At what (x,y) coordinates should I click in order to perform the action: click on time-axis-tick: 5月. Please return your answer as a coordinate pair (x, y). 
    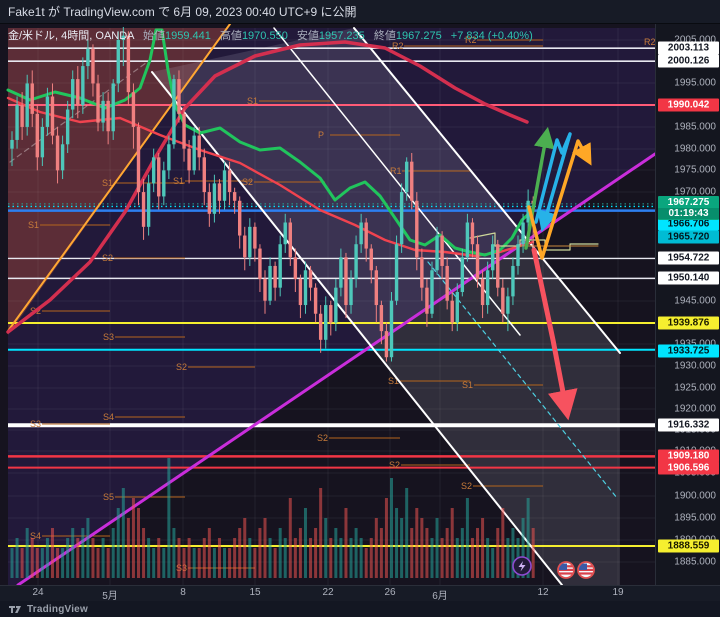
    Looking at the image, I should click on (110, 596).